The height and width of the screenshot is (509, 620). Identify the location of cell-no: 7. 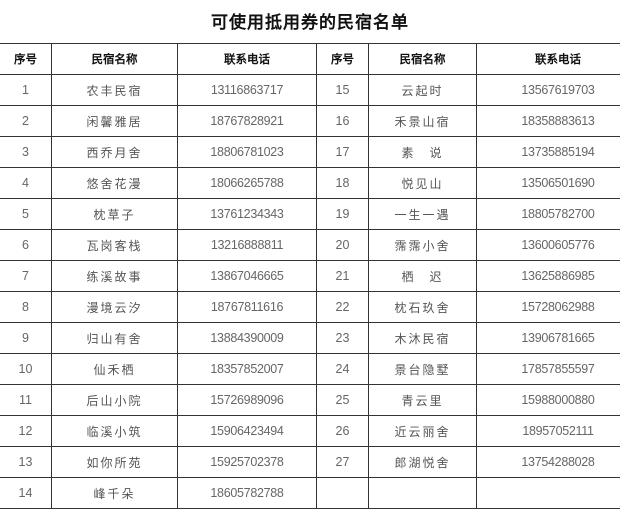
(26, 276).